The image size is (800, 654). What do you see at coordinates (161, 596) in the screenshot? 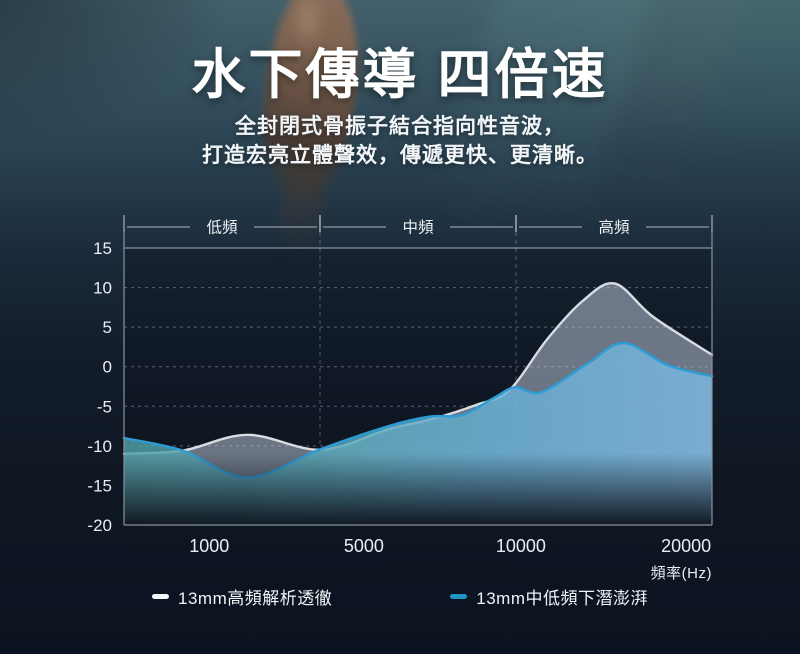
I see `white-series-swatch` at bounding box center [161, 596].